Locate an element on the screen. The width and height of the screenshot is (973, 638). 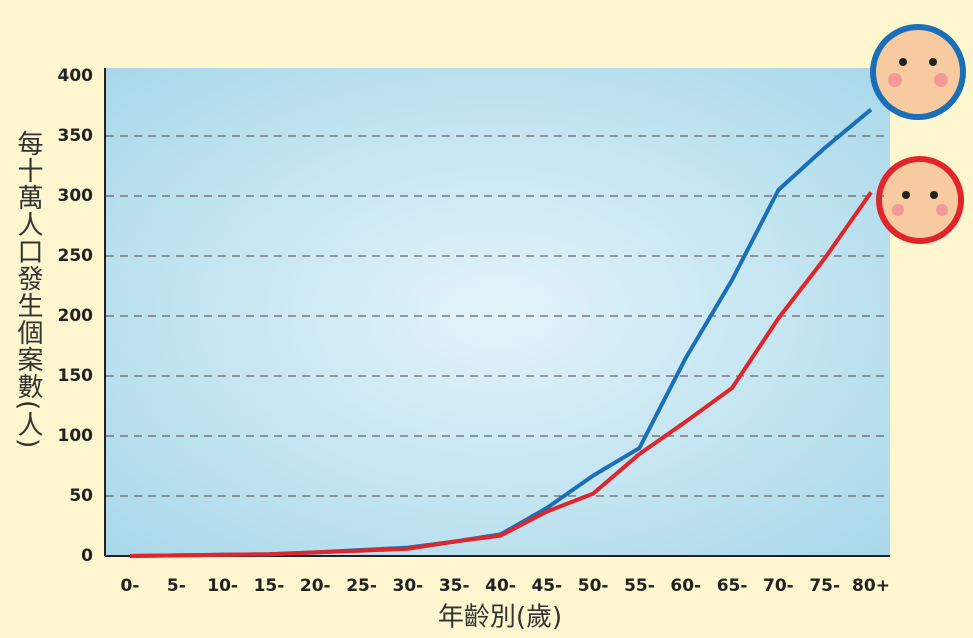
x-tick-label: 70- is located at coordinates (778, 586).